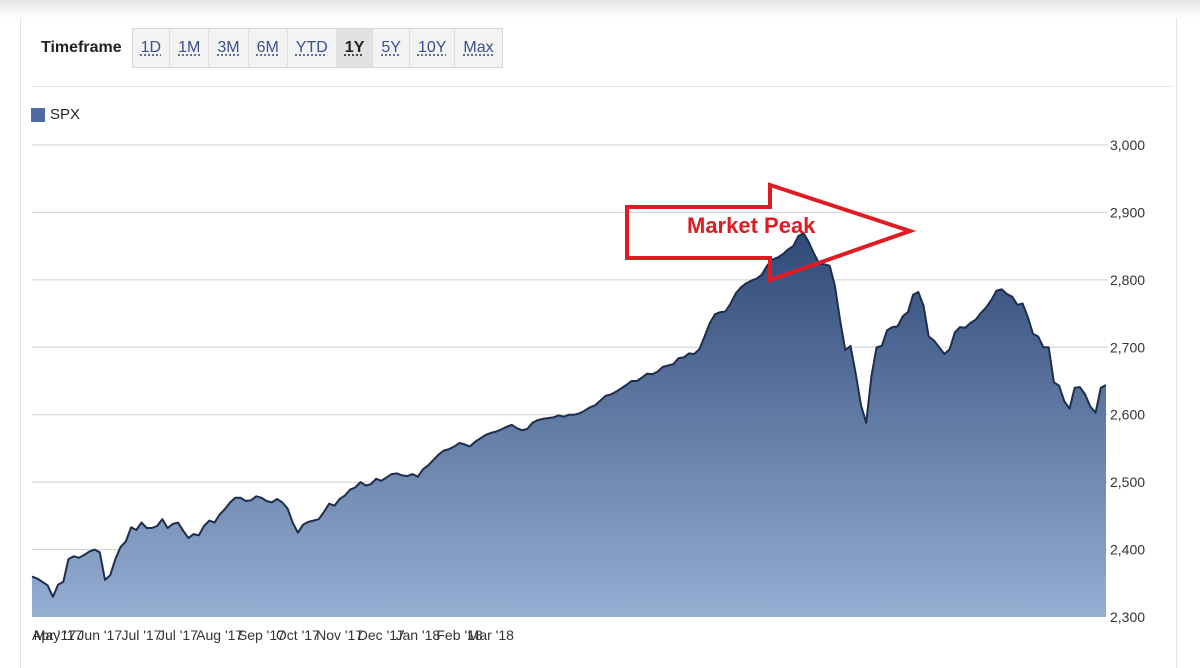 This screenshot has height=668, width=1200. What do you see at coordinates (1127, 550) in the screenshot?
I see `y-tick-label: 2,400` at bounding box center [1127, 550].